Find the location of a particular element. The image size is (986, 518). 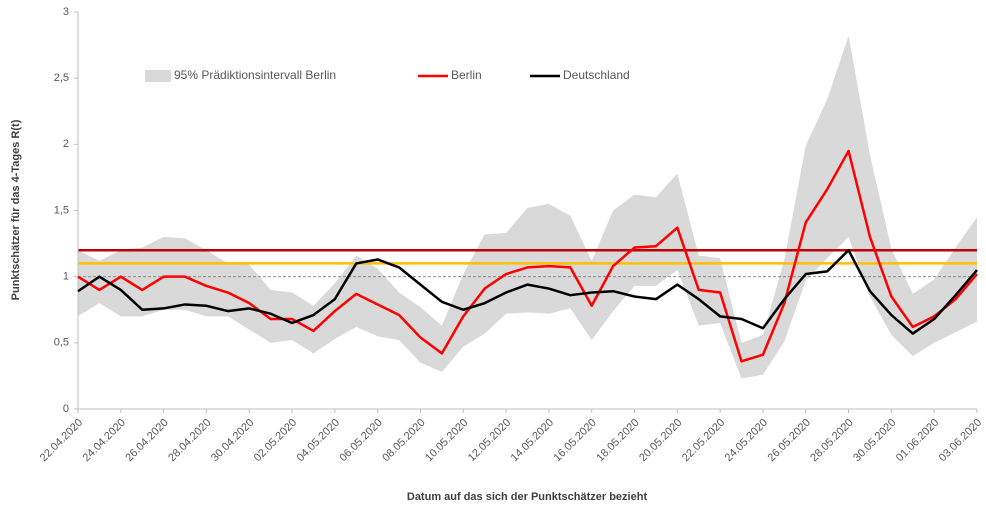

x-tick-label: 24.04.2020 is located at coordinates (104, 440).